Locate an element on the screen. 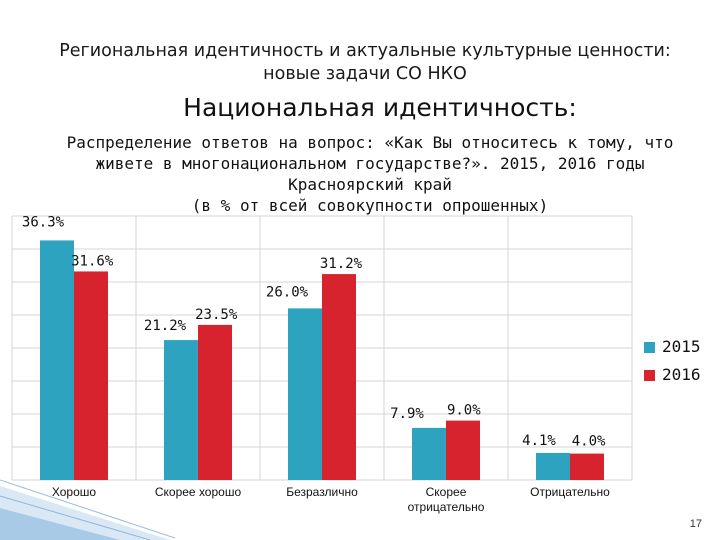 This screenshot has width=720, height=540. chart-title-line-4: (в % от всей совокупности опрошенных) is located at coordinates (370, 205).